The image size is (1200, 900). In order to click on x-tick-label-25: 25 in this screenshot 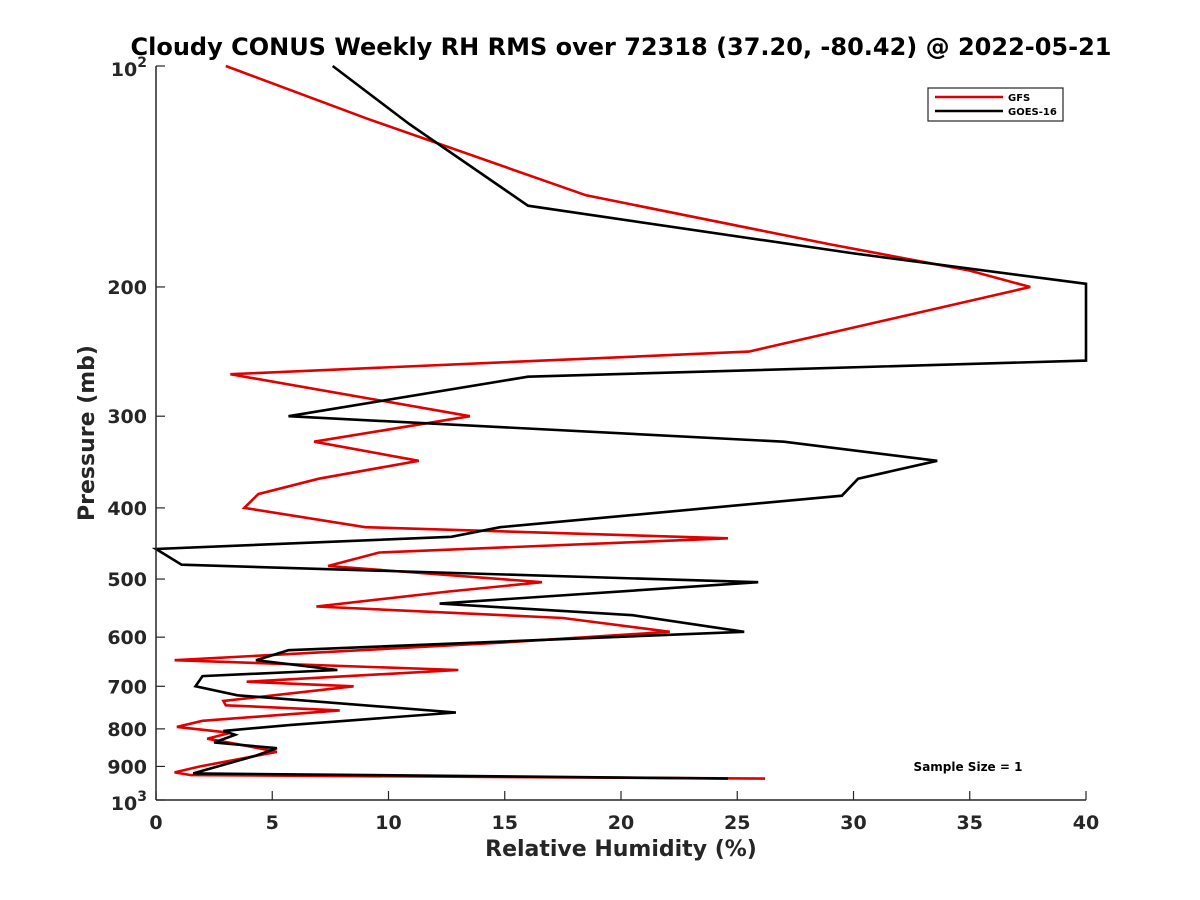, I will do `click(737, 823)`.